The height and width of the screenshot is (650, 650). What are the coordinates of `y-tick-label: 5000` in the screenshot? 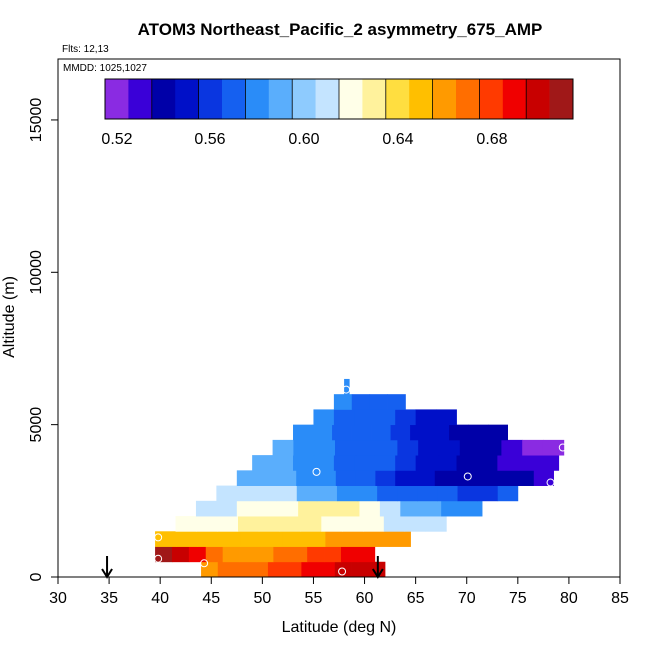 It's located at (36, 425).